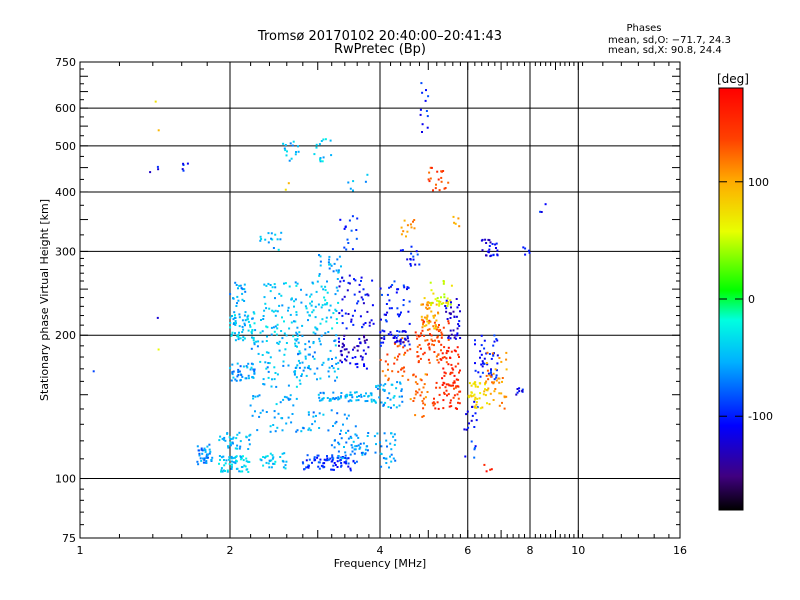 The width and height of the screenshot is (800, 600). I want to click on y-tick-label: 600, so click(65, 108).